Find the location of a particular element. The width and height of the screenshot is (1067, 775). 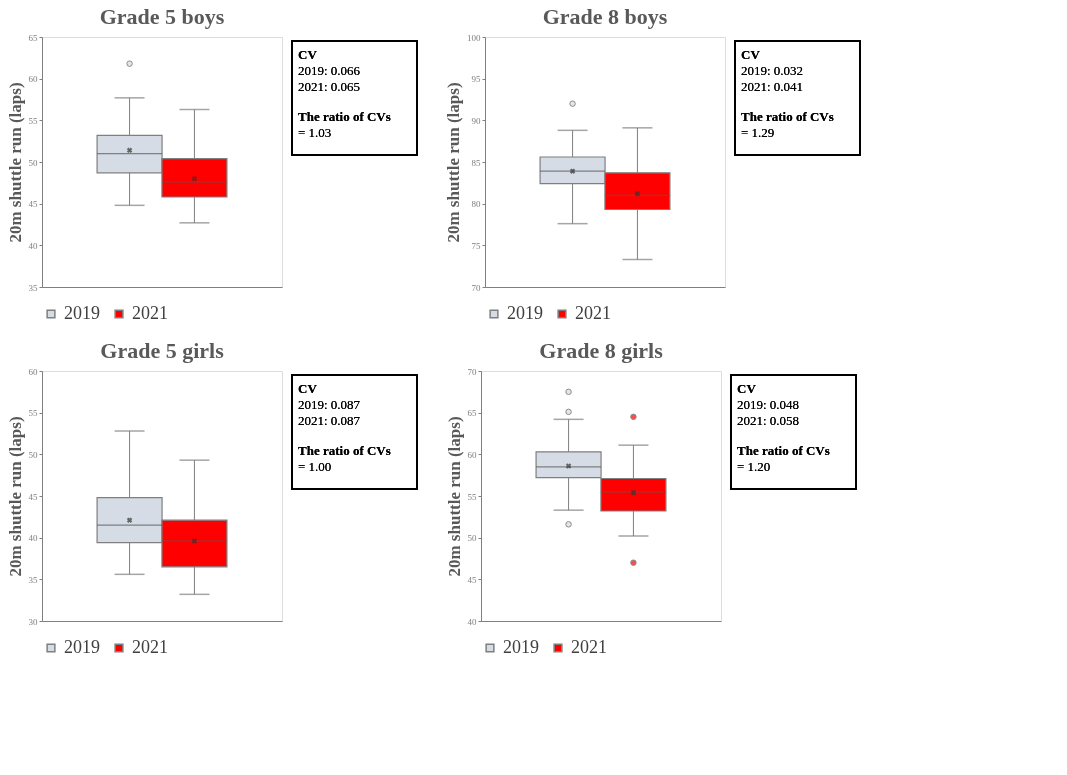

text: = 1.00 is located at coordinates (315, 466).